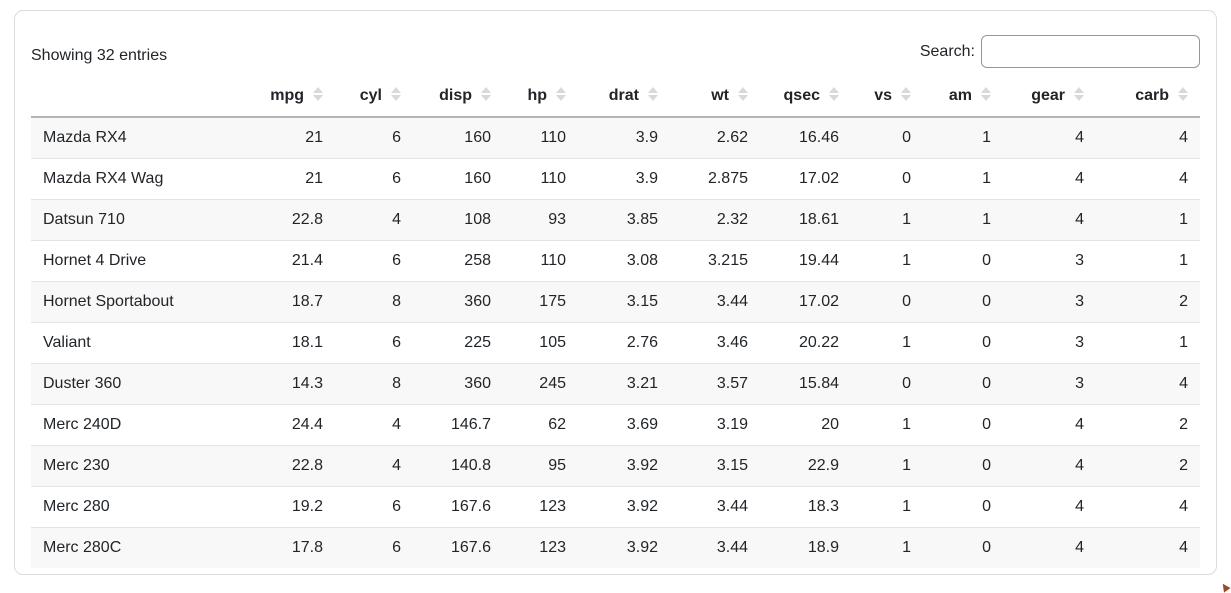  I want to click on table-row: Valiant 18.1 6 225 105 2.76 3.46 20.22 1 0 3 1, so click(615, 343).